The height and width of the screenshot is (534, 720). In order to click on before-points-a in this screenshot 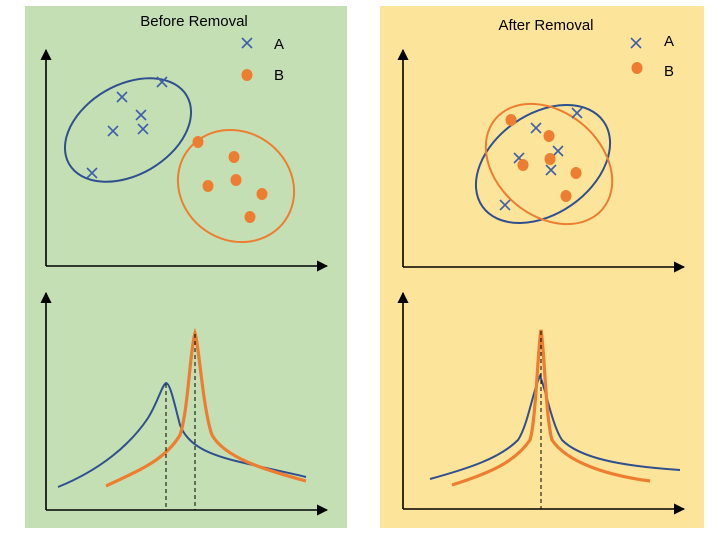, I will do `click(127, 127)`.